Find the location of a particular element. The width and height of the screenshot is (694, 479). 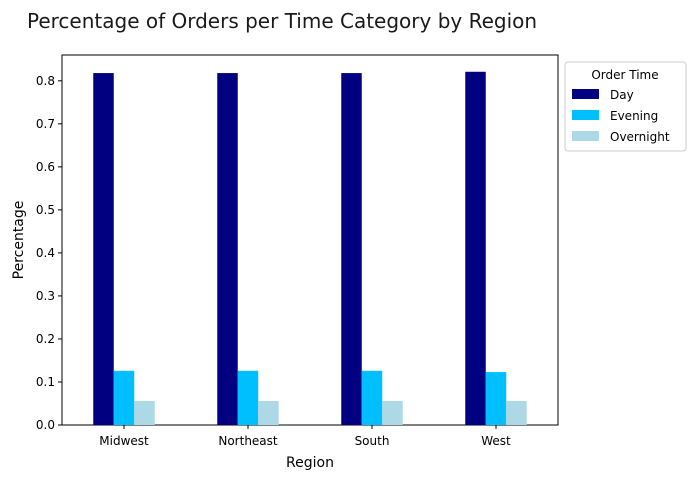

y-axis-label: Percentage is located at coordinates (19, 240).